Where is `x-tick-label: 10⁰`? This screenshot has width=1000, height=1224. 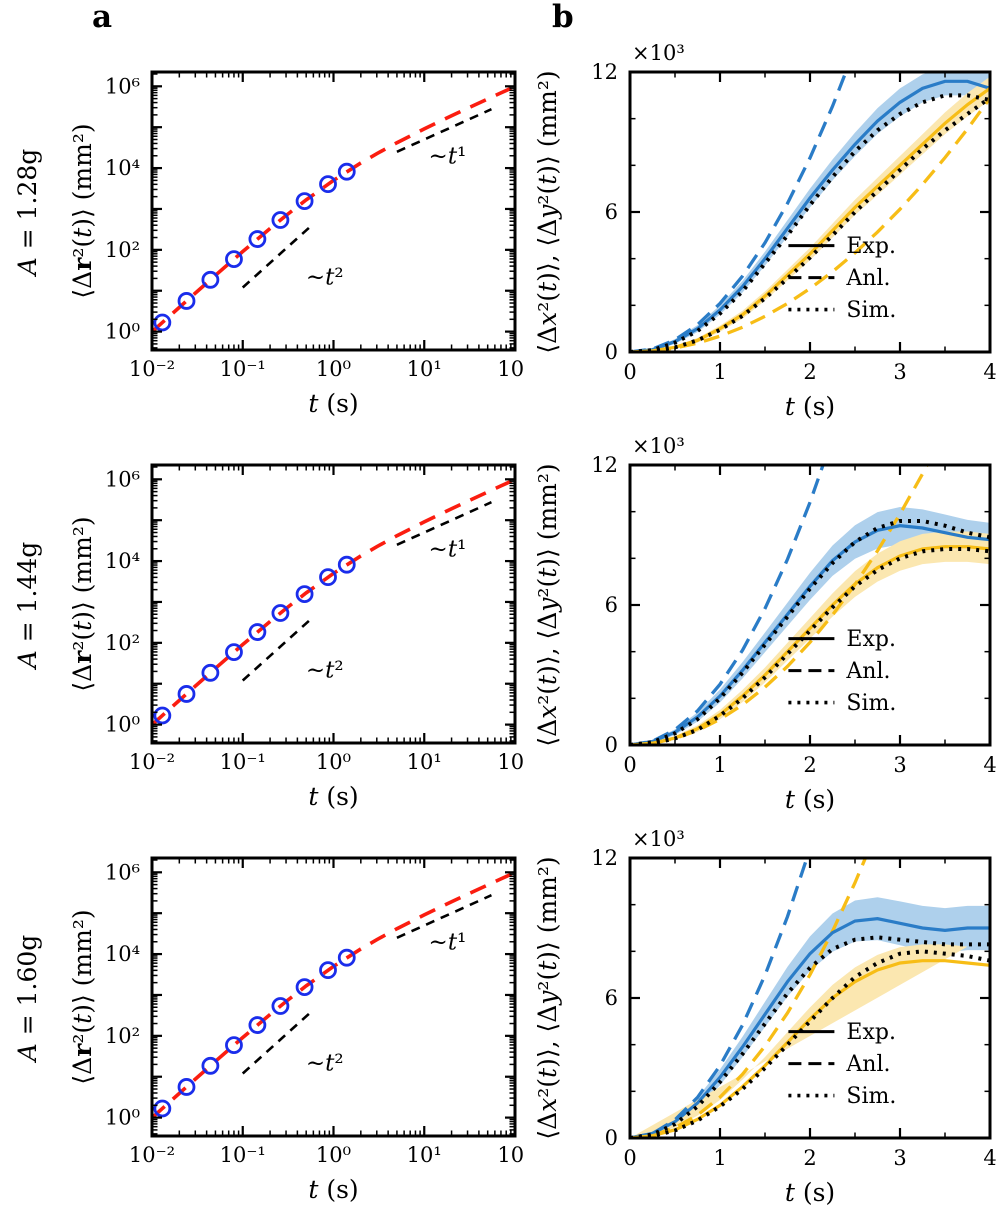 x-tick-label: 10⁰ is located at coordinates (333, 369).